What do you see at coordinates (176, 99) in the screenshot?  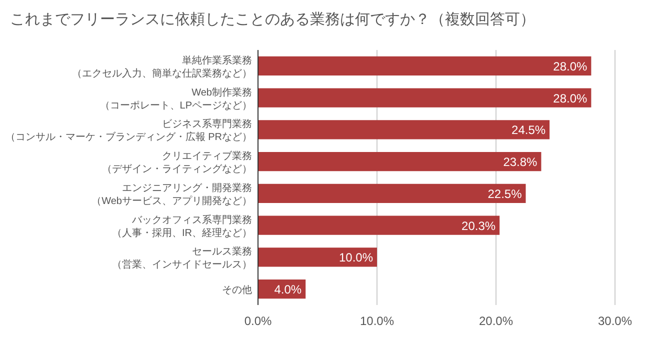 I see `y-tick-label: Web制作業務（コーポレート、LPページなど）` at bounding box center [176, 99].